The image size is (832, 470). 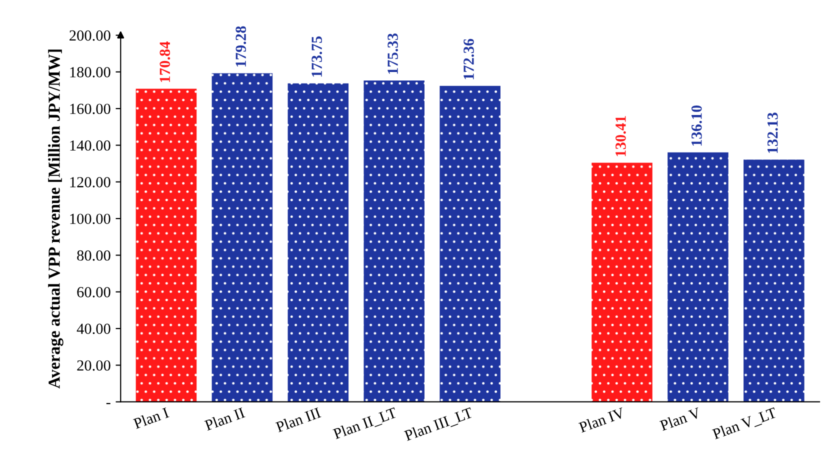 What do you see at coordinates (680, 419) in the screenshot?
I see `x-tick-label: Plan V` at bounding box center [680, 419].